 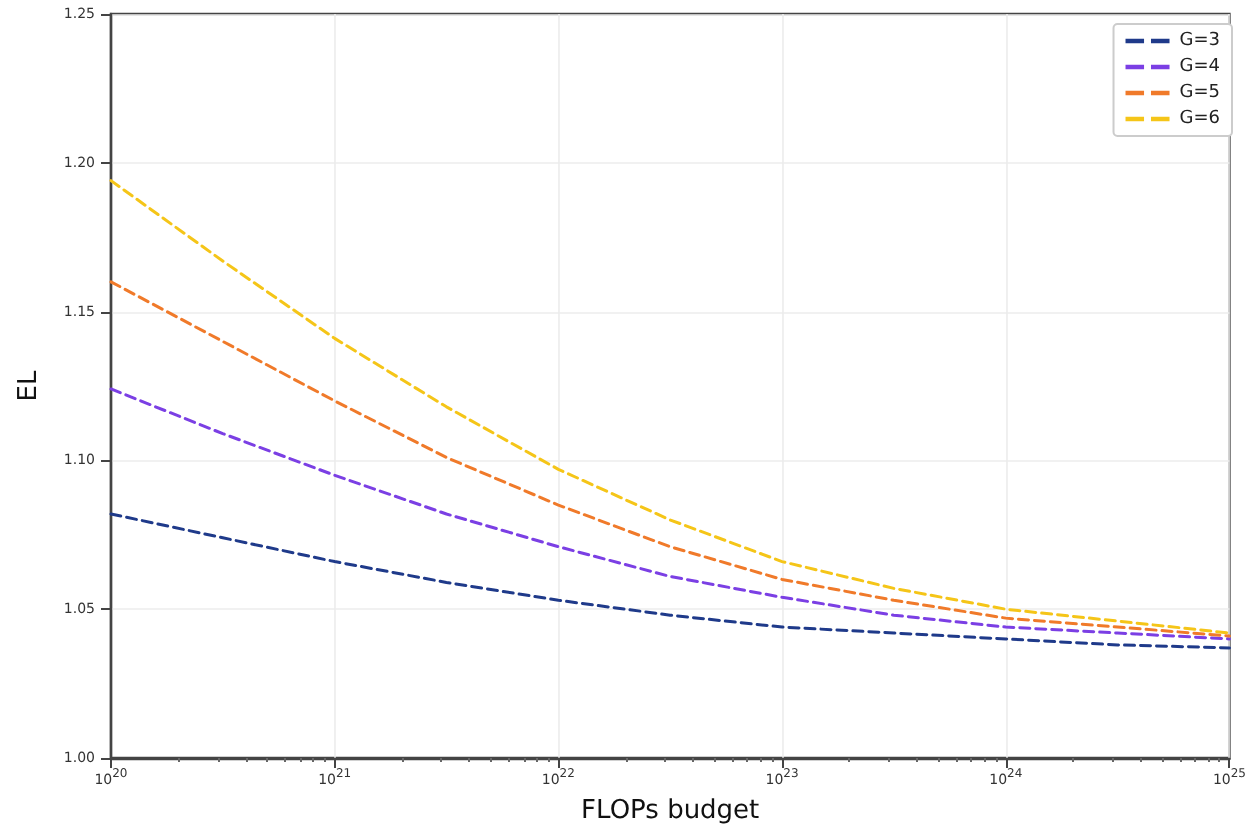 I want to click on legend-label: G=3, so click(x=1200, y=41).